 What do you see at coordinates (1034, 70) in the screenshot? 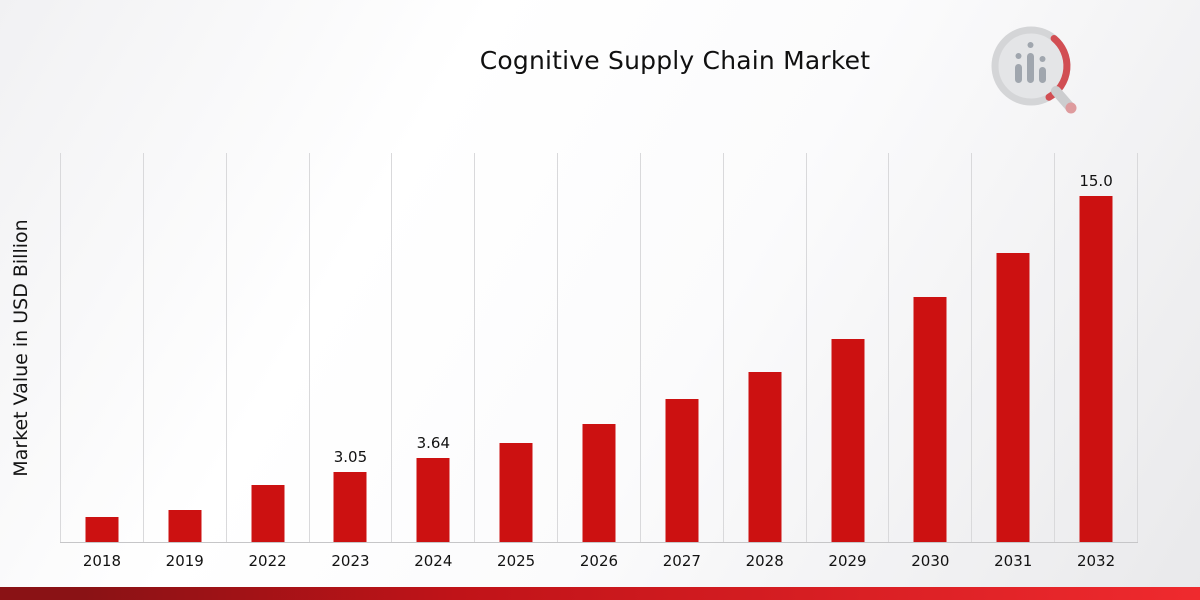
I see `bar-chart-magnifier-logo` at bounding box center [1034, 70].